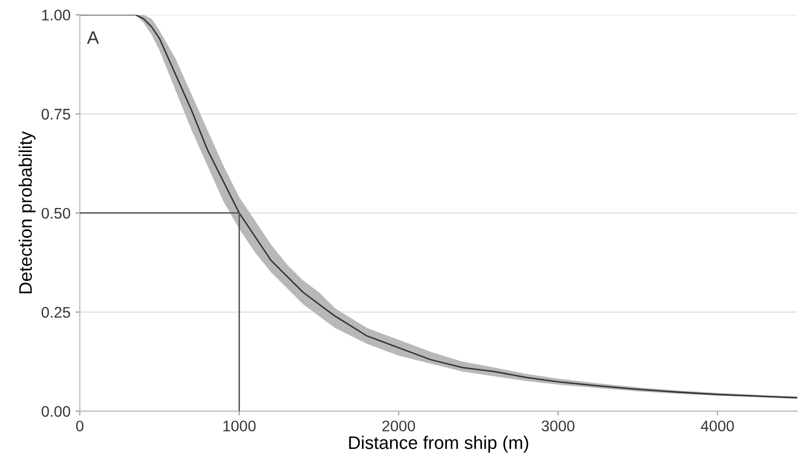 The width and height of the screenshot is (798, 463). What do you see at coordinates (717, 426) in the screenshot?
I see `x-tick-label: 4000` at bounding box center [717, 426].